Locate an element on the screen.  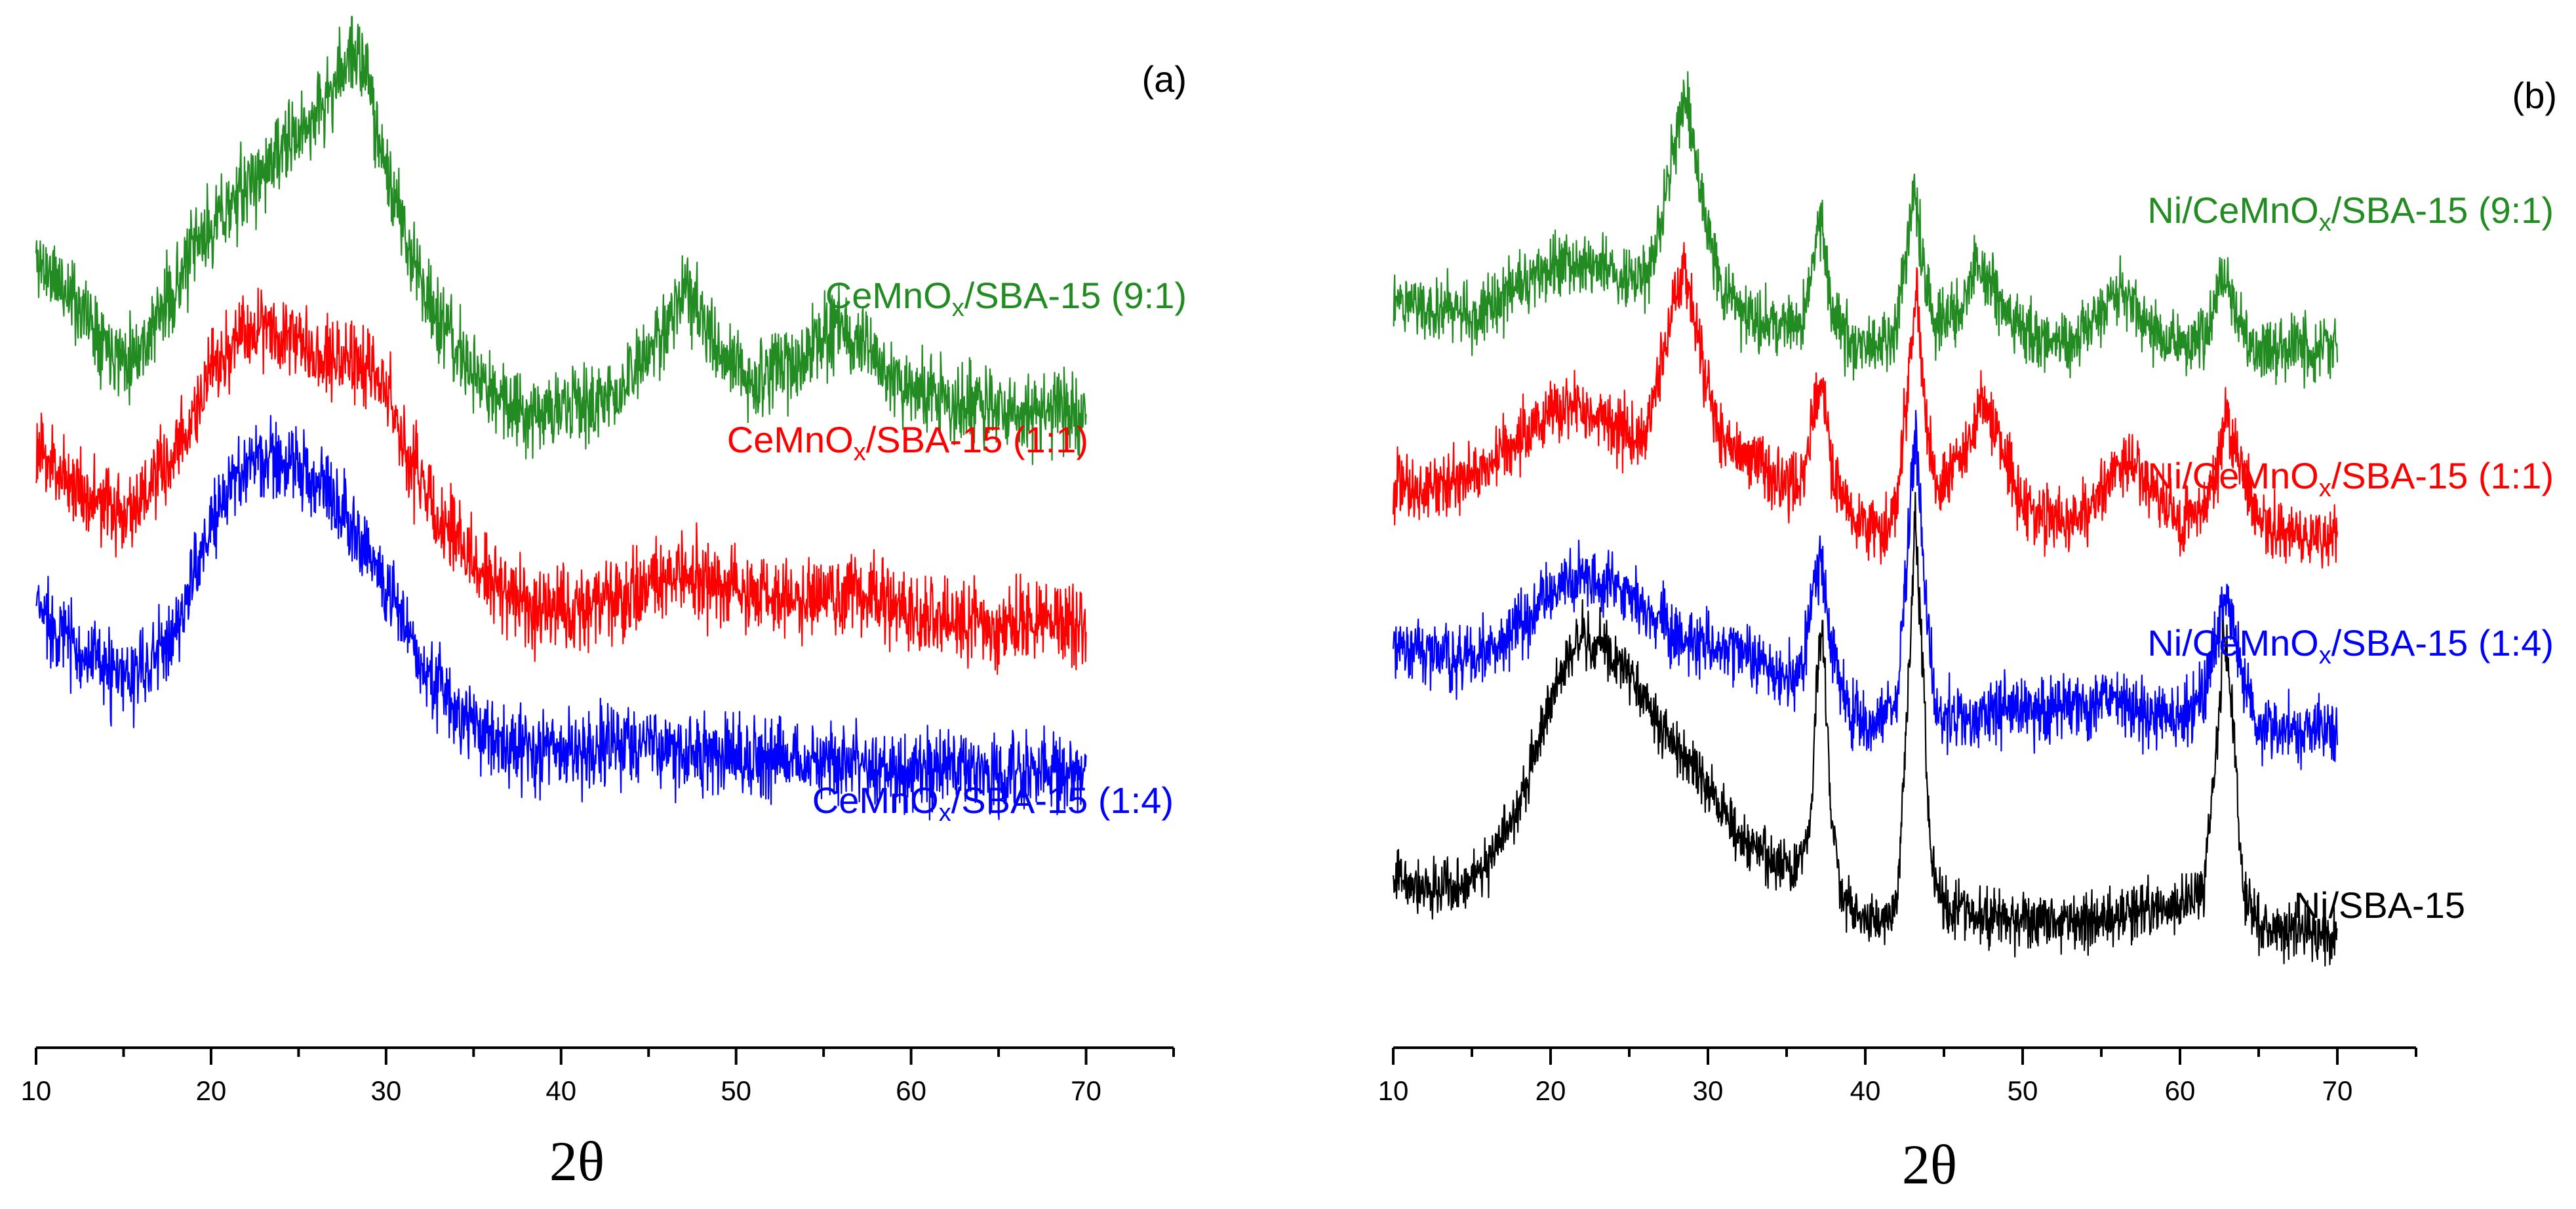
series-label-main: Ni/SBA-15 is located at coordinates (2379, 905).